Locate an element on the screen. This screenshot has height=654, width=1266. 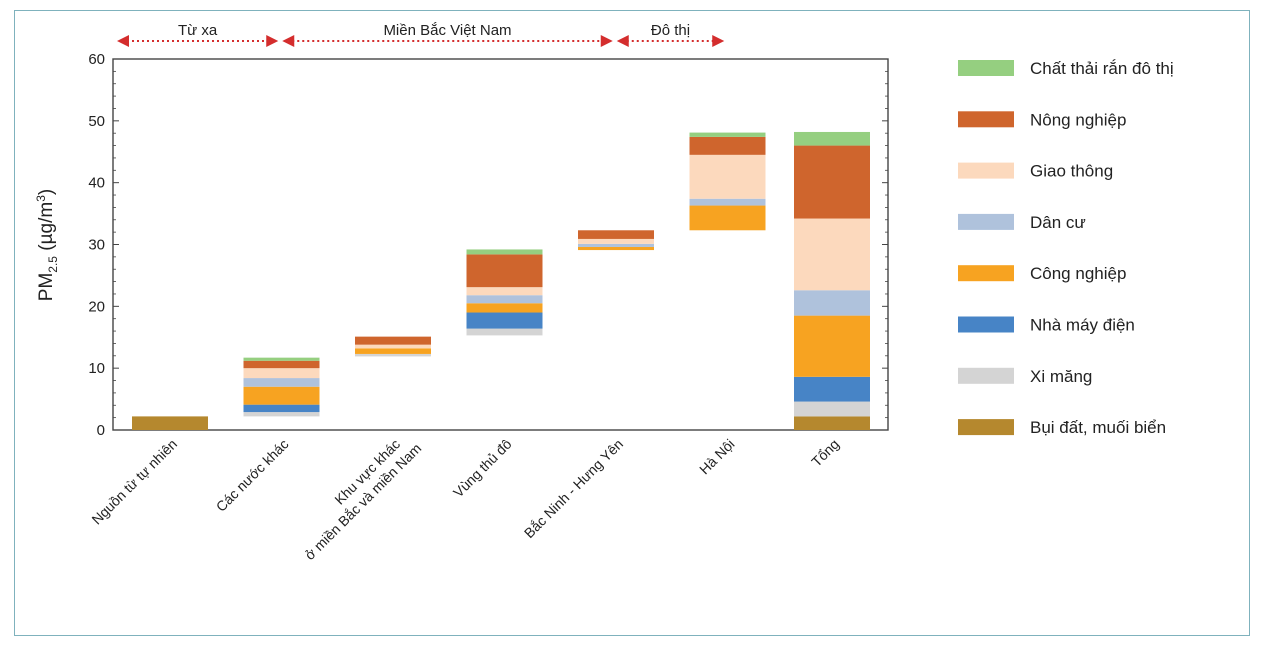
bar-1-agriculture is located at coordinates (281, 364).